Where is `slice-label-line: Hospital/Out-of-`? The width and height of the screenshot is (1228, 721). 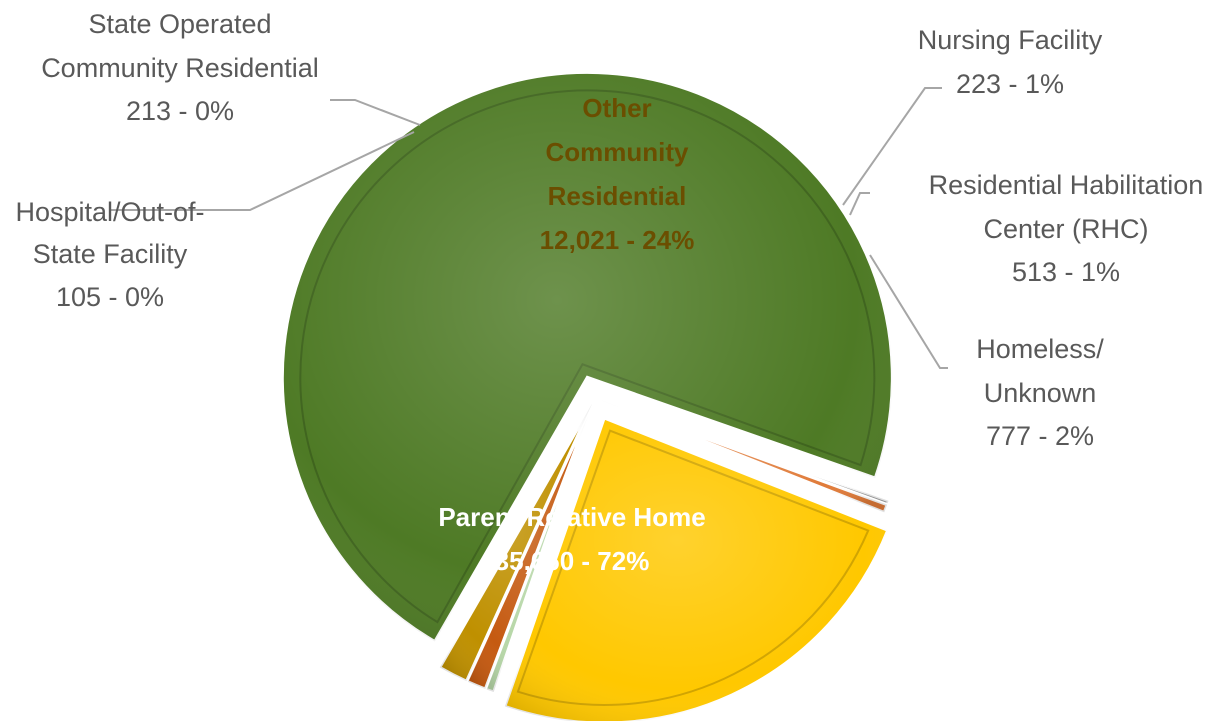
slice-label-line: Hospital/Out-of- is located at coordinates (109, 212).